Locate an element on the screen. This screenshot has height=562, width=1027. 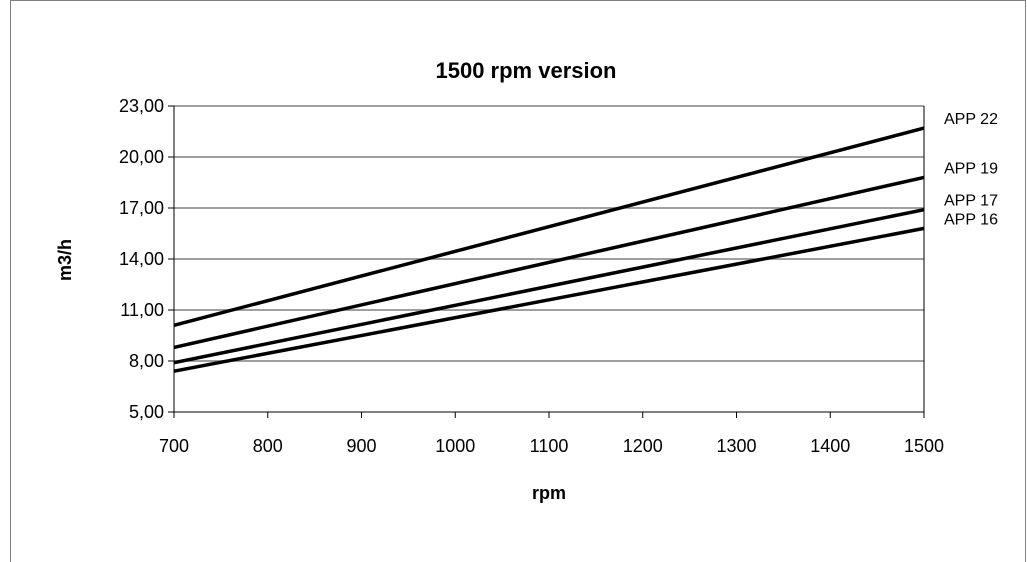
x-tick-label: 1400 is located at coordinates (830, 446).